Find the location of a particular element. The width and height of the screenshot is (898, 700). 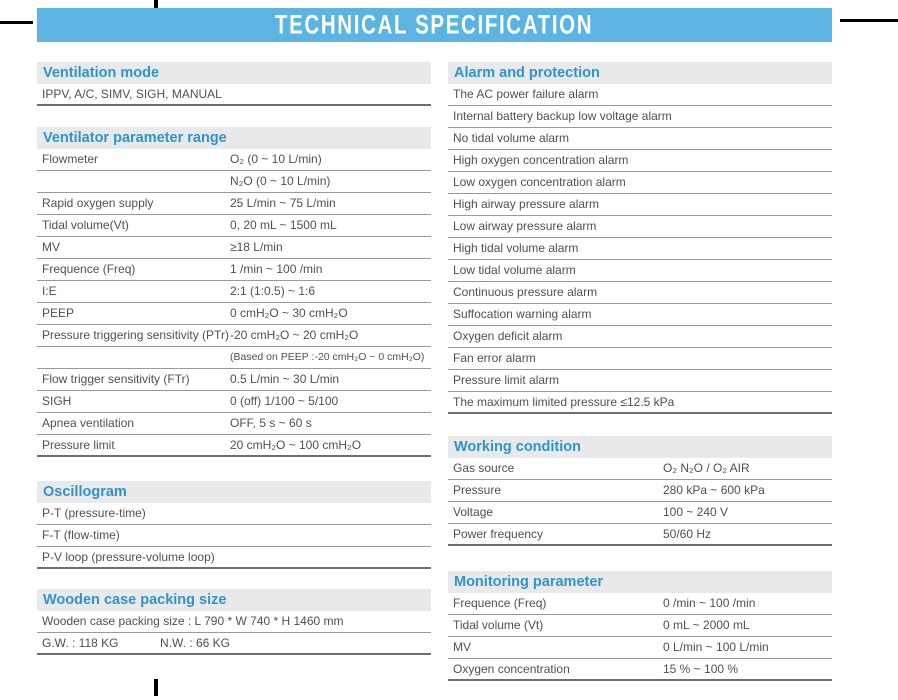

crop-mark-bottom-icon is located at coordinates (156, 687).